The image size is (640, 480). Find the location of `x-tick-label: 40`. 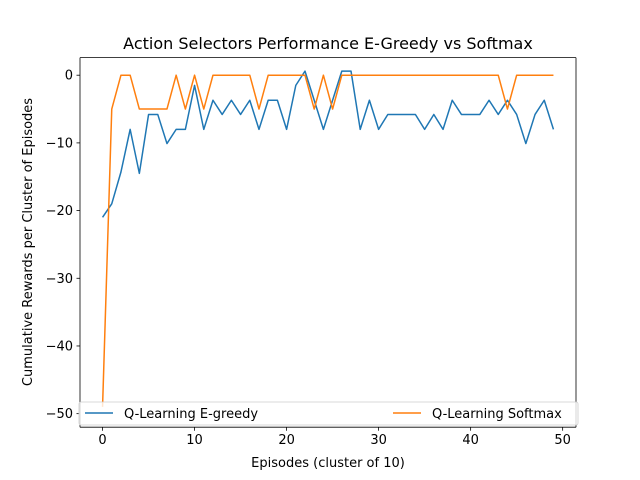

x-tick-label: 40 is located at coordinates (470, 440).